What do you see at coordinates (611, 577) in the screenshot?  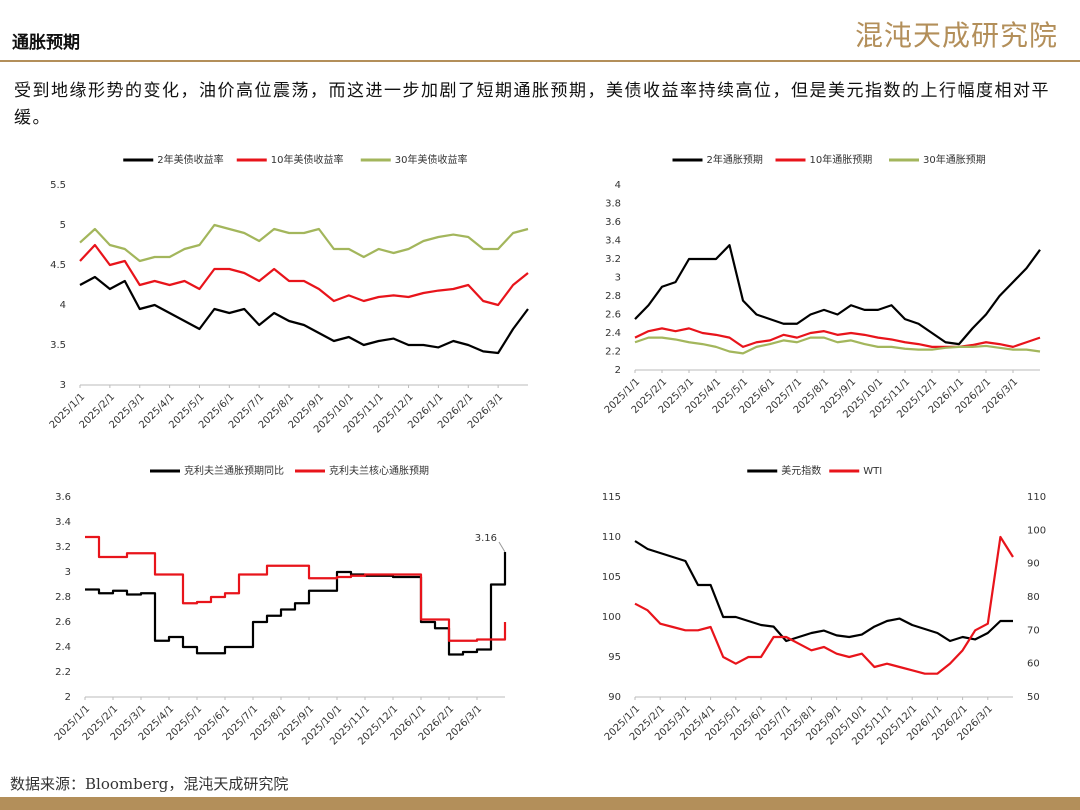 I see `y-tick-label: 105` at bounding box center [611, 577].